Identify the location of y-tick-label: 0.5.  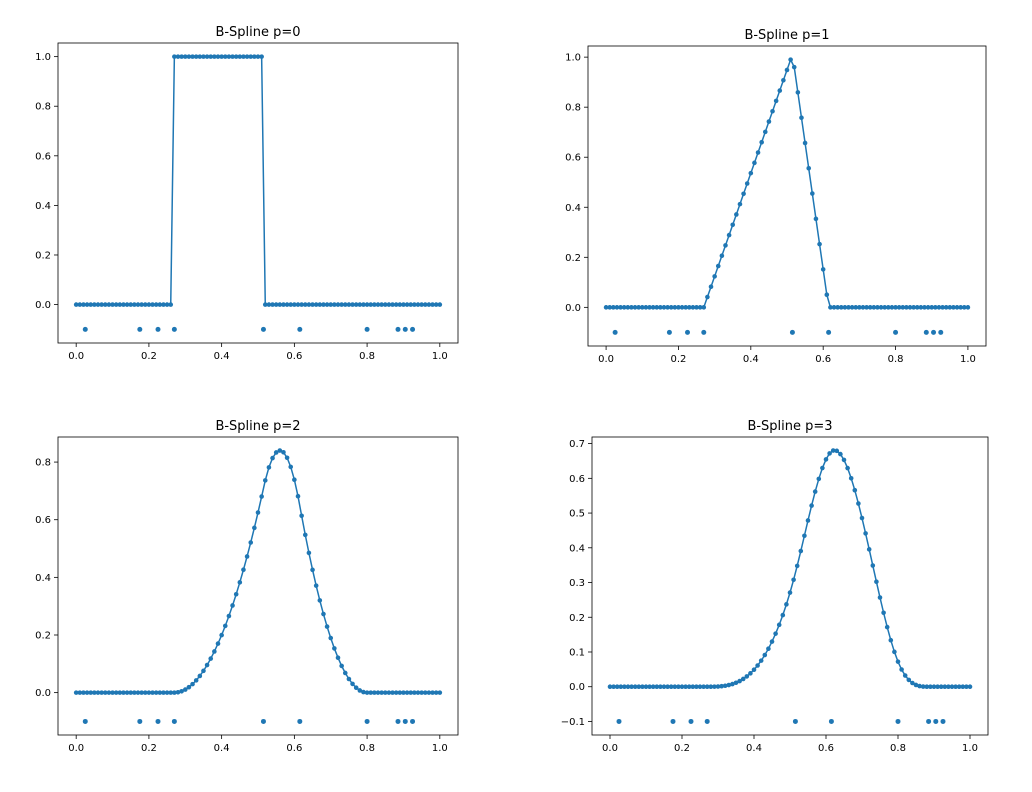
(577, 514).